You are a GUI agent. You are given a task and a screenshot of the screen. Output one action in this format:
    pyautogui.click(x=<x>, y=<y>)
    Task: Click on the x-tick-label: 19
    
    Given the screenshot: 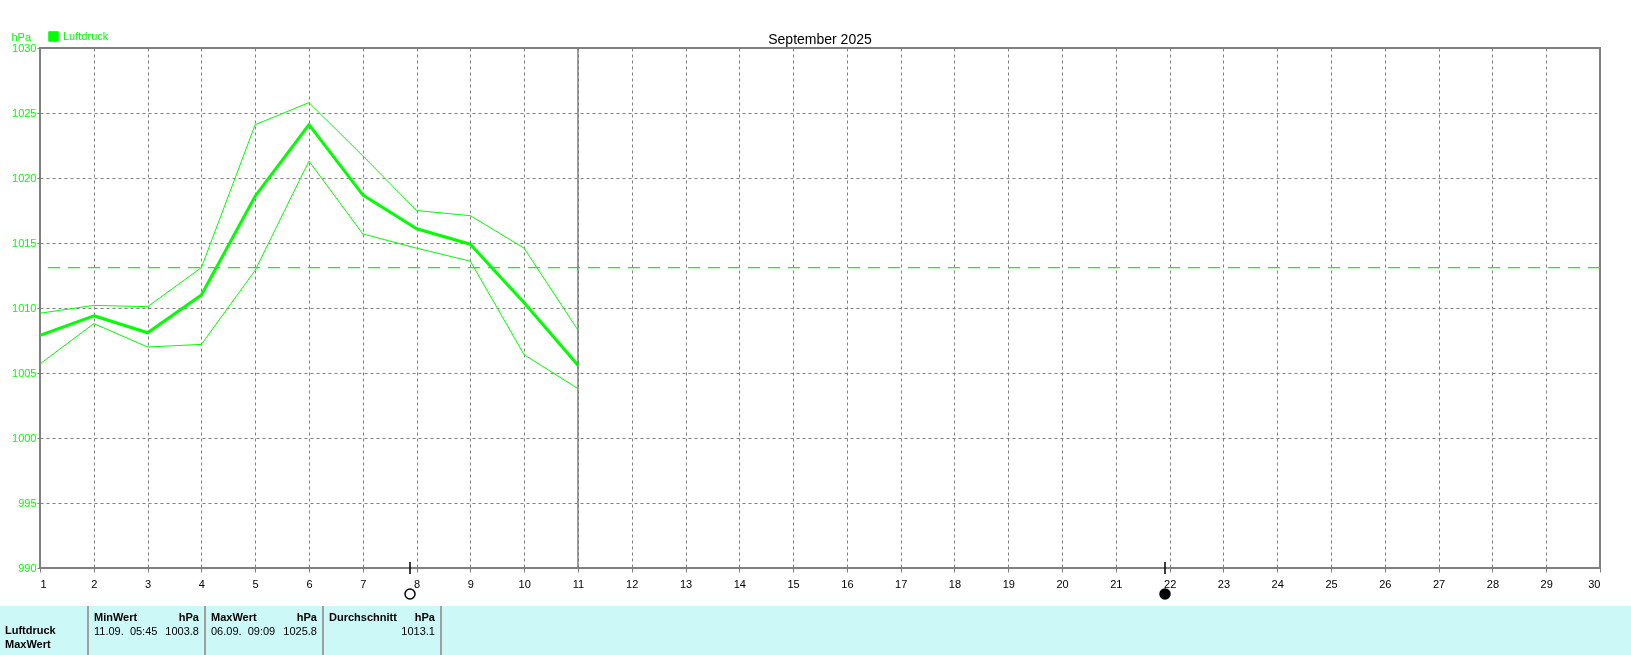 What is the action you would take?
    pyautogui.click(x=1008, y=583)
    